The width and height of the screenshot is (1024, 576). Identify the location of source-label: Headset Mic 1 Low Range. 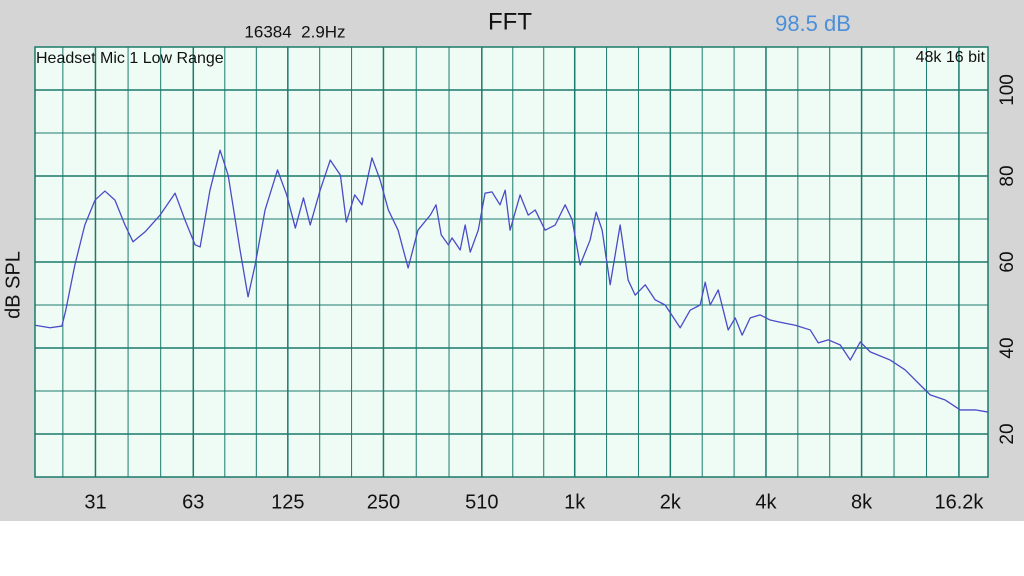
(130, 58).